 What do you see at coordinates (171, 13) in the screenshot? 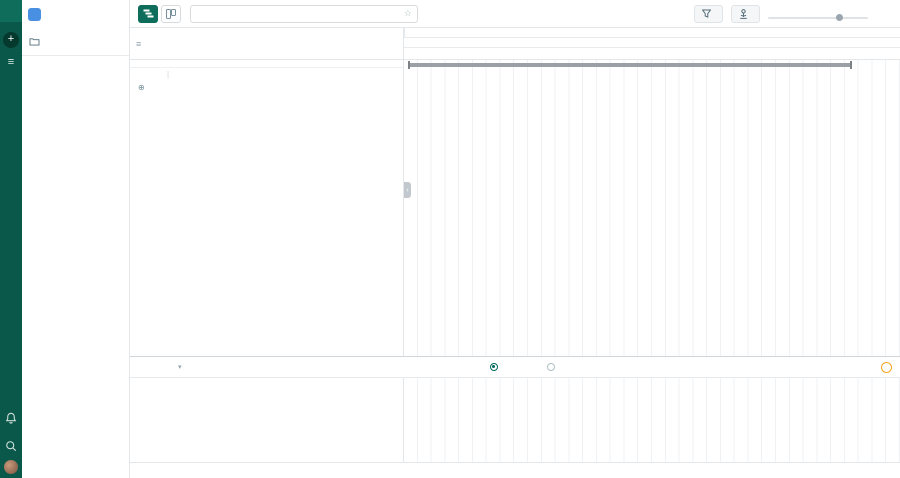
I see `board-view-button` at bounding box center [171, 13].